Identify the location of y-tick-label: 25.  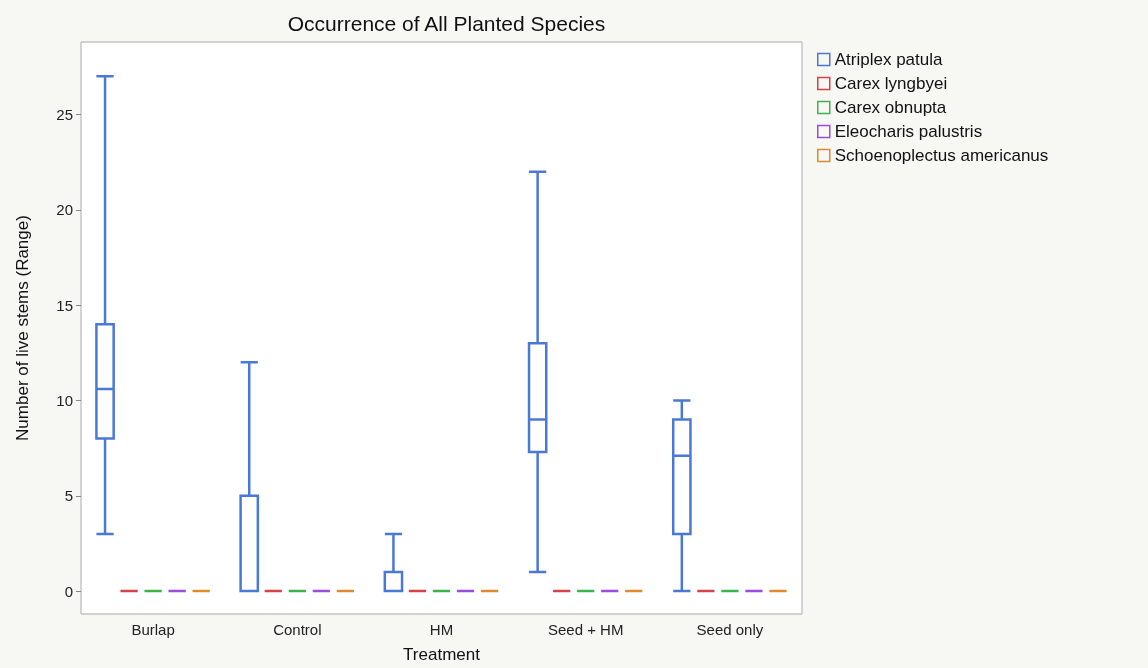
(64, 114).